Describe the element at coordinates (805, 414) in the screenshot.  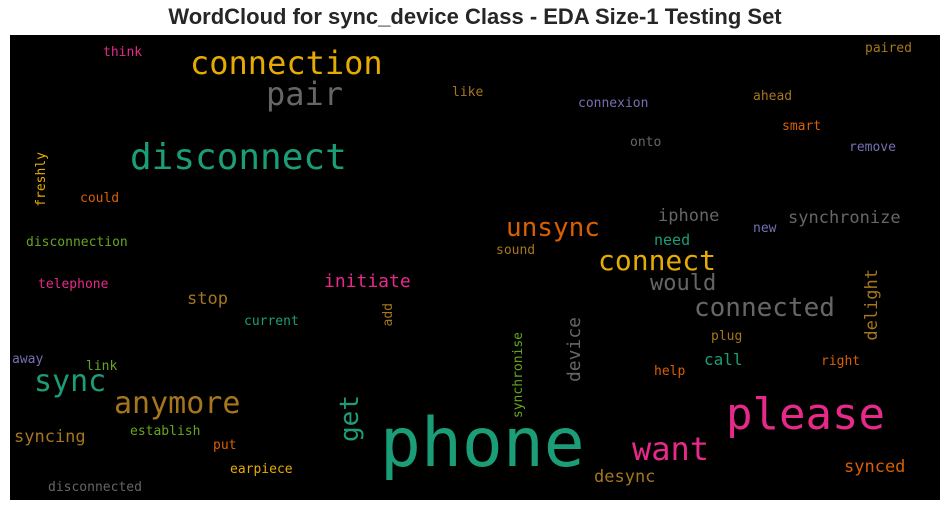
I see `word-please: please` at that location.